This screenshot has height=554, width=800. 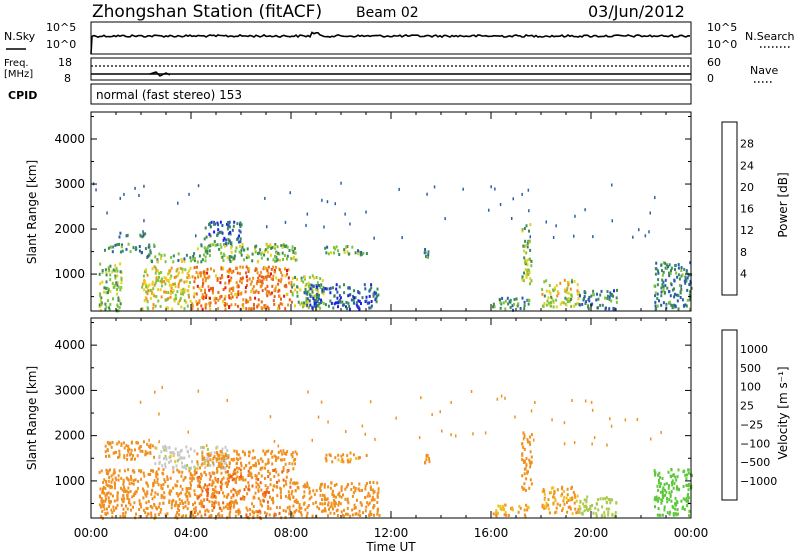 What do you see at coordinates (391, 38) in the screenshot?
I see `nsky-panel` at bounding box center [391, 38].